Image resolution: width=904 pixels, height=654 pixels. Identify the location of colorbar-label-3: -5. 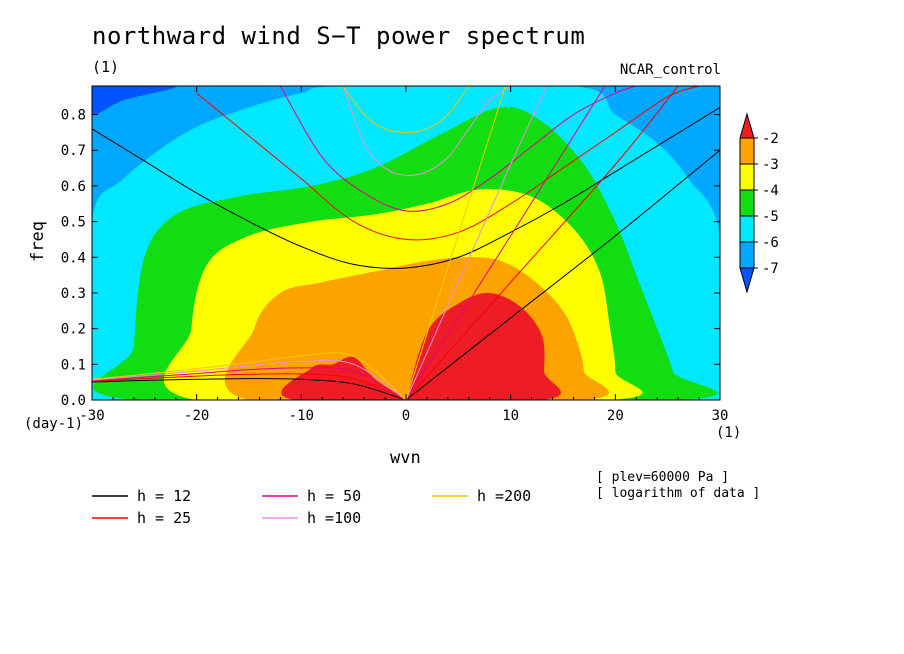
(770, 217).